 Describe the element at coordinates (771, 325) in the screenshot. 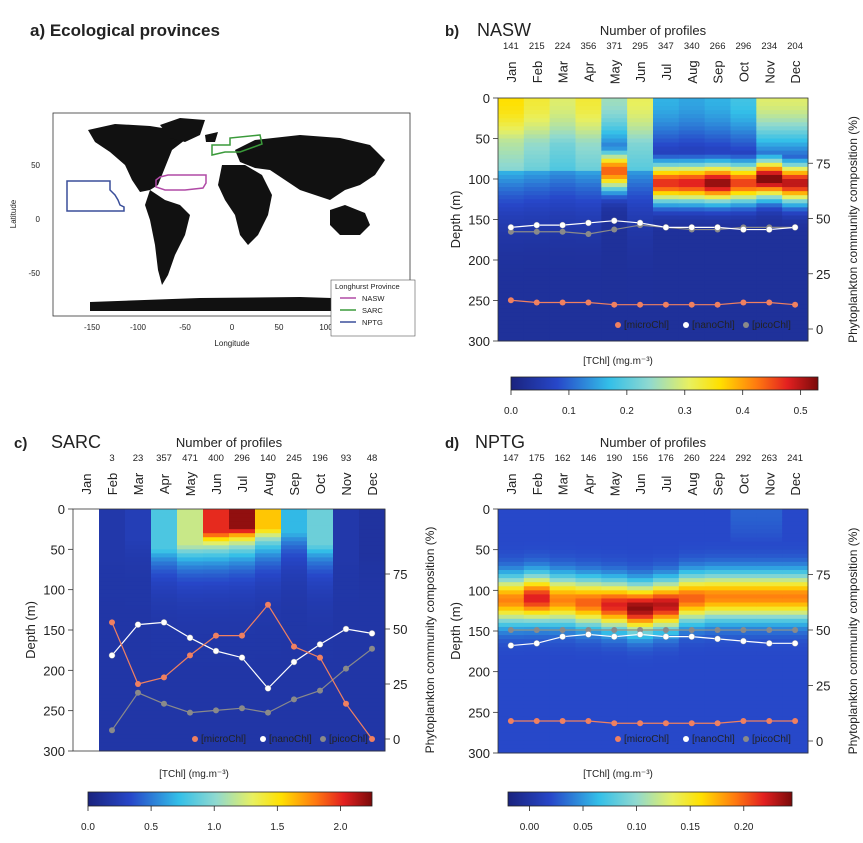

I see `legend-pico: [picoChl]` at that location.